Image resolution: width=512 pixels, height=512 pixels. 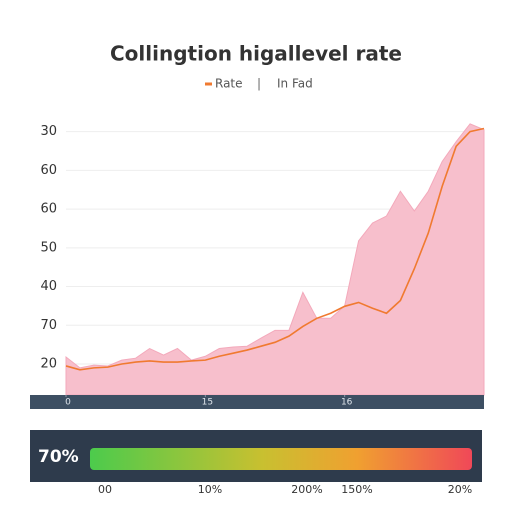 I want to click on x-axis-band, so click(x=257, y=402).